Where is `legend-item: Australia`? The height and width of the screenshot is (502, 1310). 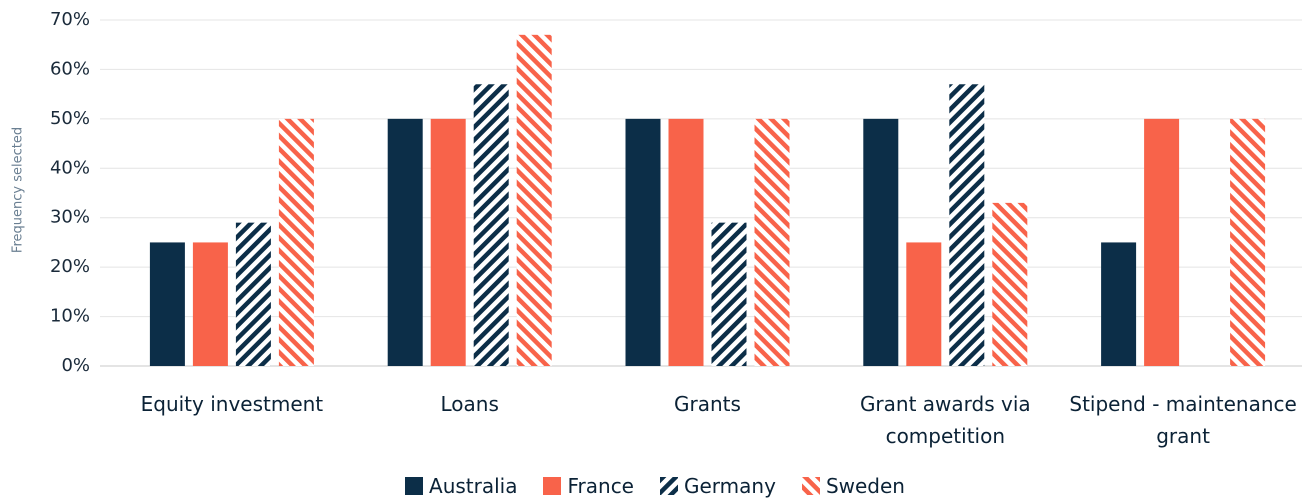 legend-item: Australia is located at coordinates (461, 486).